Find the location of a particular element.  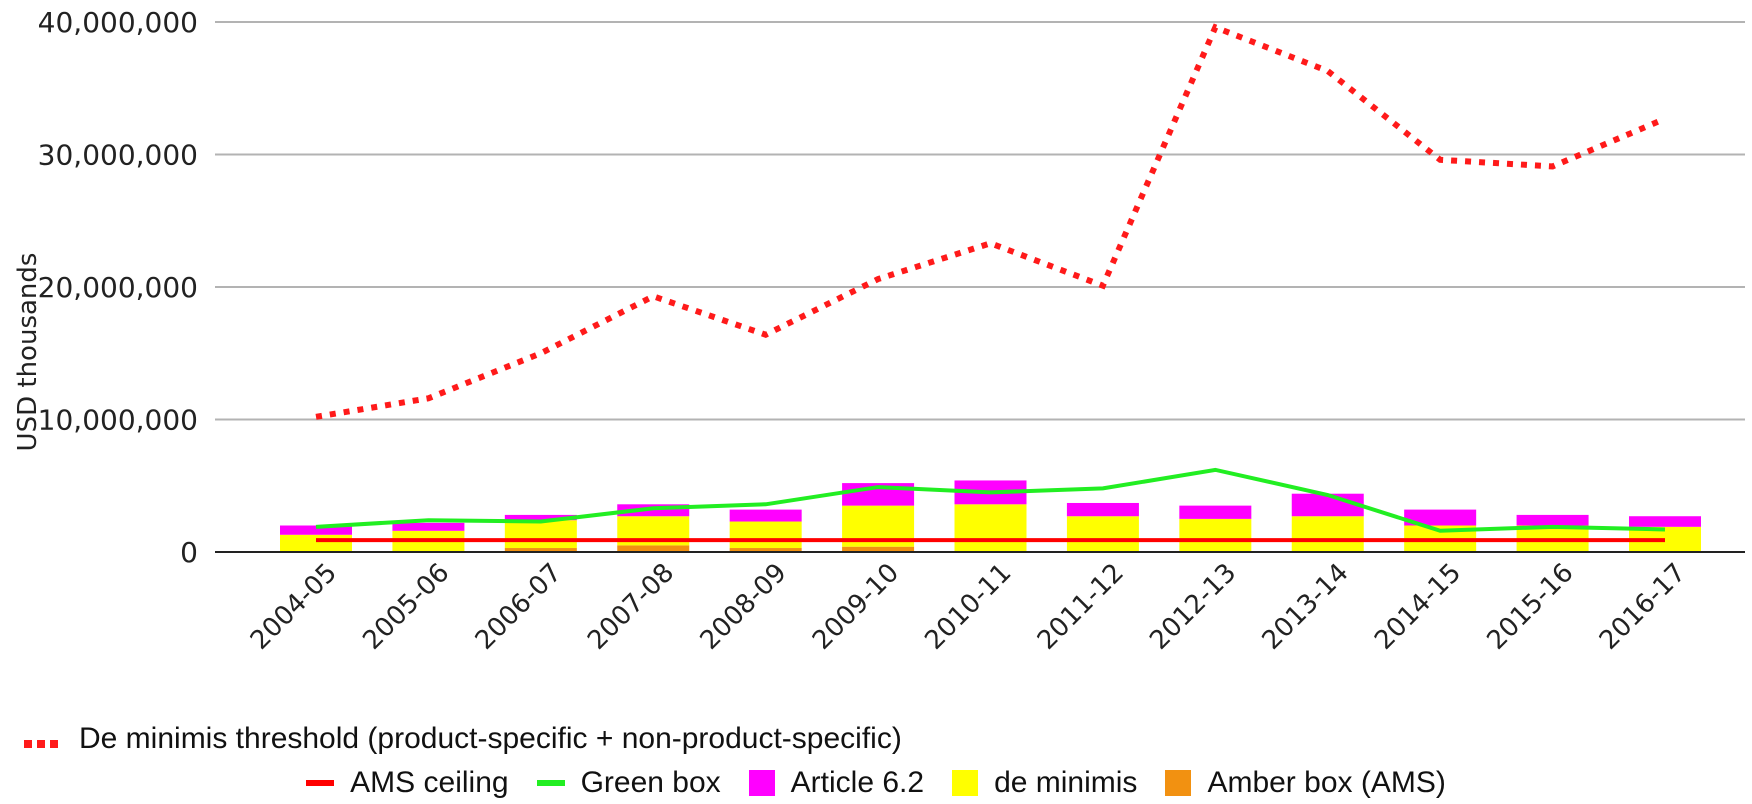

y-tick-label: 20,000,000 is located at coordinates (118, 287).